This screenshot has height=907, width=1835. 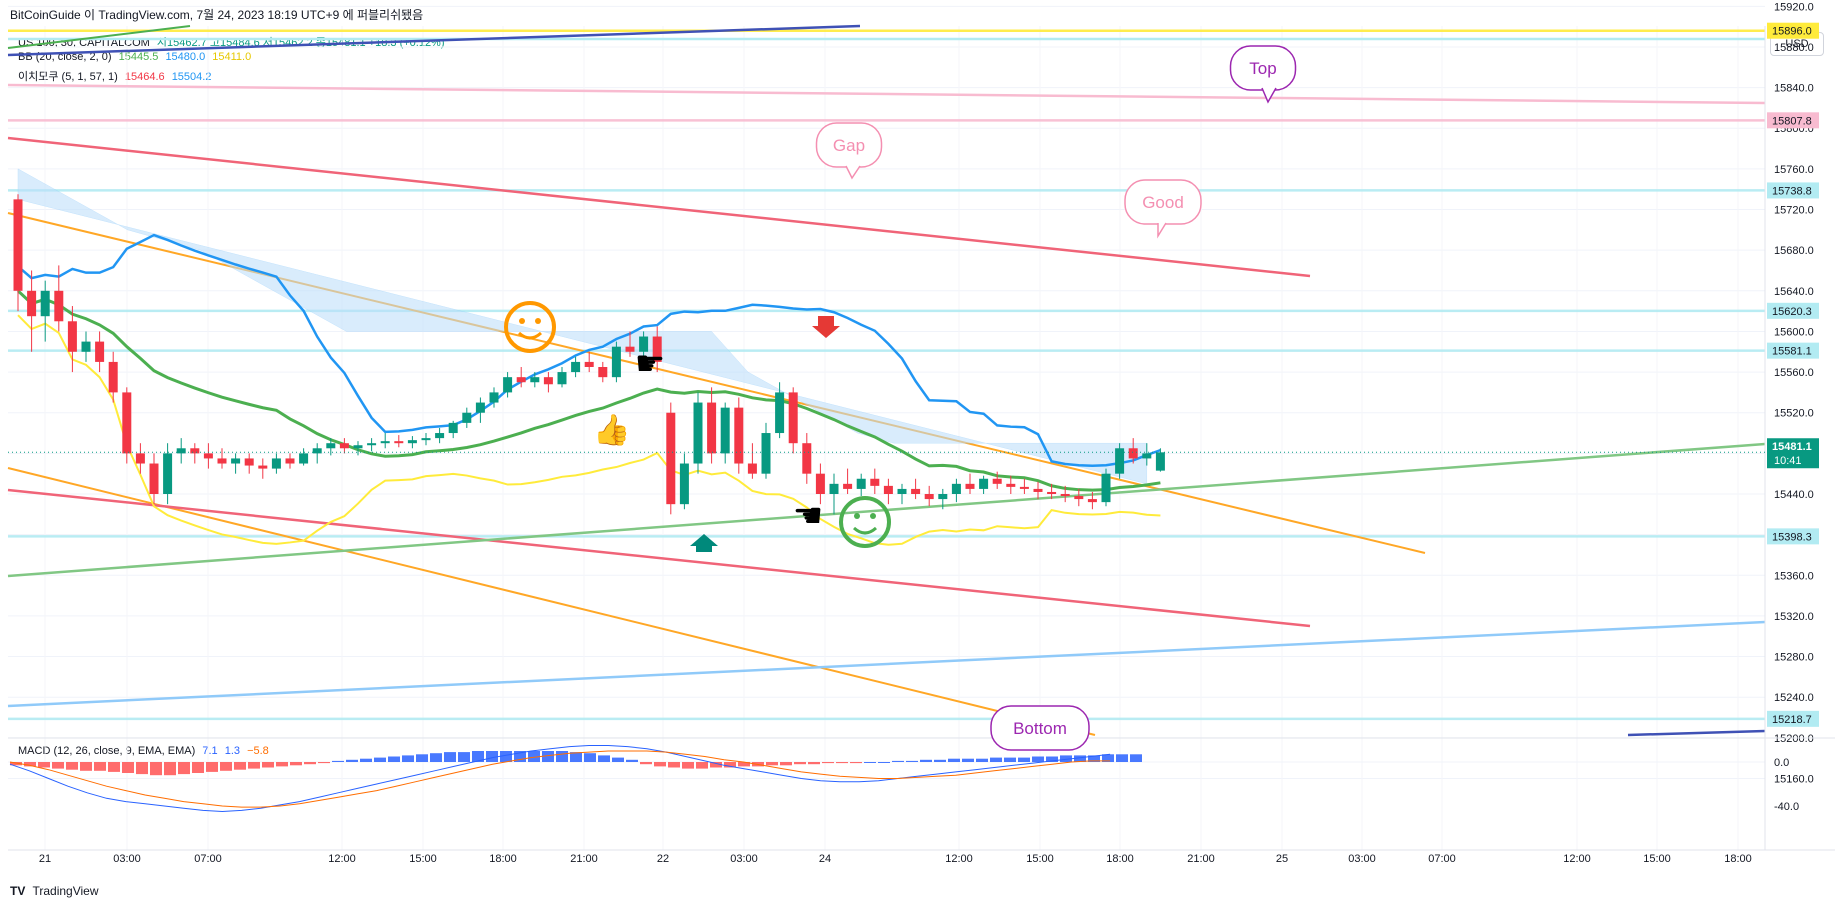 I want to click on y-tick-label: 15440.0, so click(x=1794, y=495).